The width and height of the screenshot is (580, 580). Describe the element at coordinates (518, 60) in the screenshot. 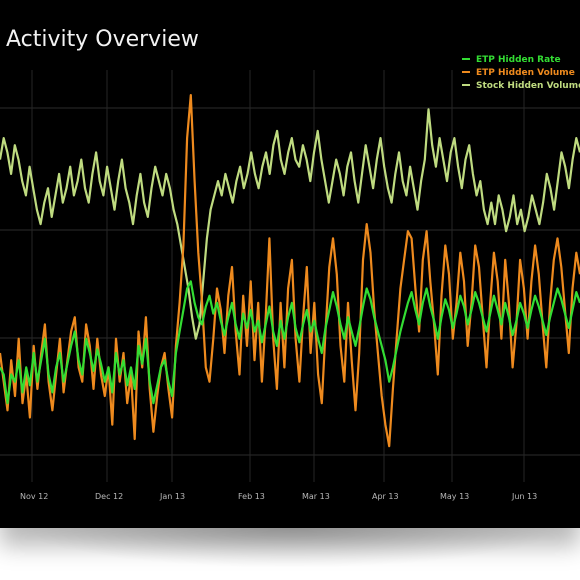

I see `legend-label-0: ETP Hidden Rate` at that location.